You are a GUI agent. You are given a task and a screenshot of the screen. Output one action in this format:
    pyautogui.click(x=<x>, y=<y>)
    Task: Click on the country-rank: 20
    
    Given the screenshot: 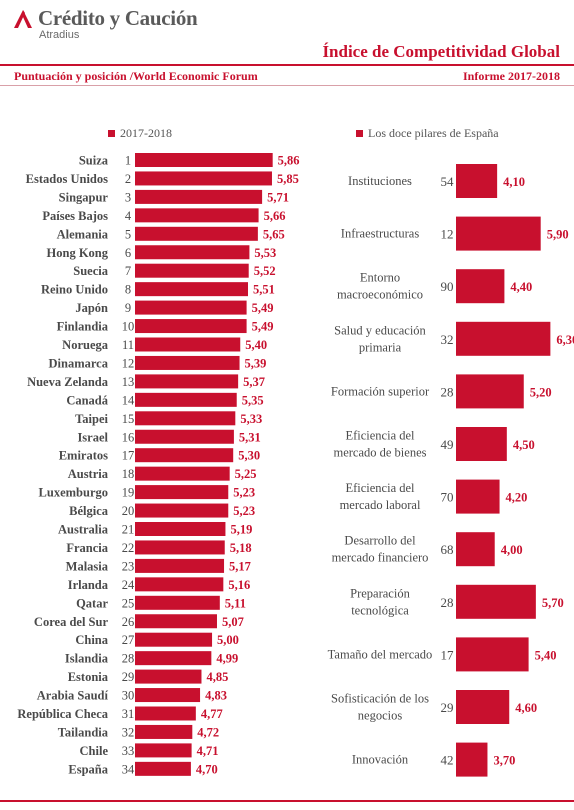 What is the action you would take?
    pyautogui.click(x=128, y=511)
    